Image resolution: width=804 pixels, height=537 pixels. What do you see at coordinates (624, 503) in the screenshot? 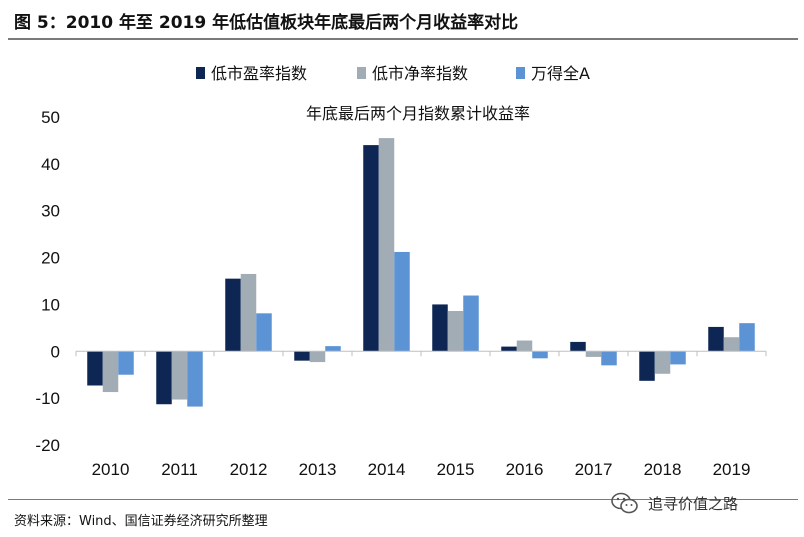
I see `wechat-icon` at bounding box center [624, 503].